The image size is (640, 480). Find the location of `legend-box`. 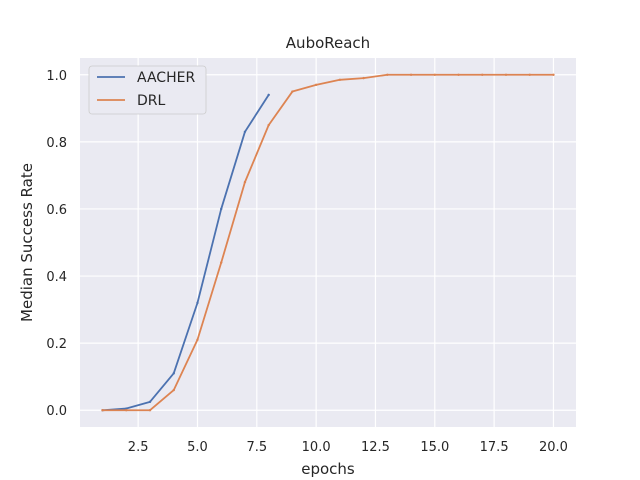

legend-box is located at coordinates (147, 90).